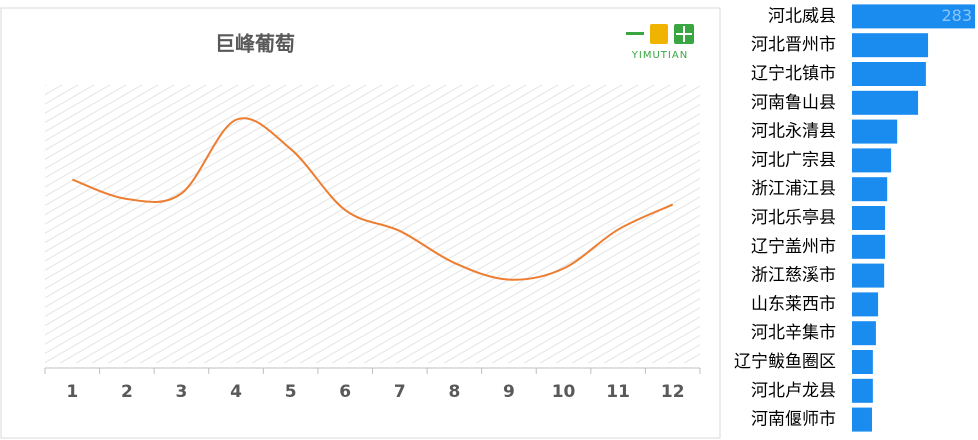 Image resolution: width=978 pixels, height=440 pixels. Describe the element at coordinates (793, 74) in the screenshot. I see `bar-label: 辽宁北镇市` at that location.